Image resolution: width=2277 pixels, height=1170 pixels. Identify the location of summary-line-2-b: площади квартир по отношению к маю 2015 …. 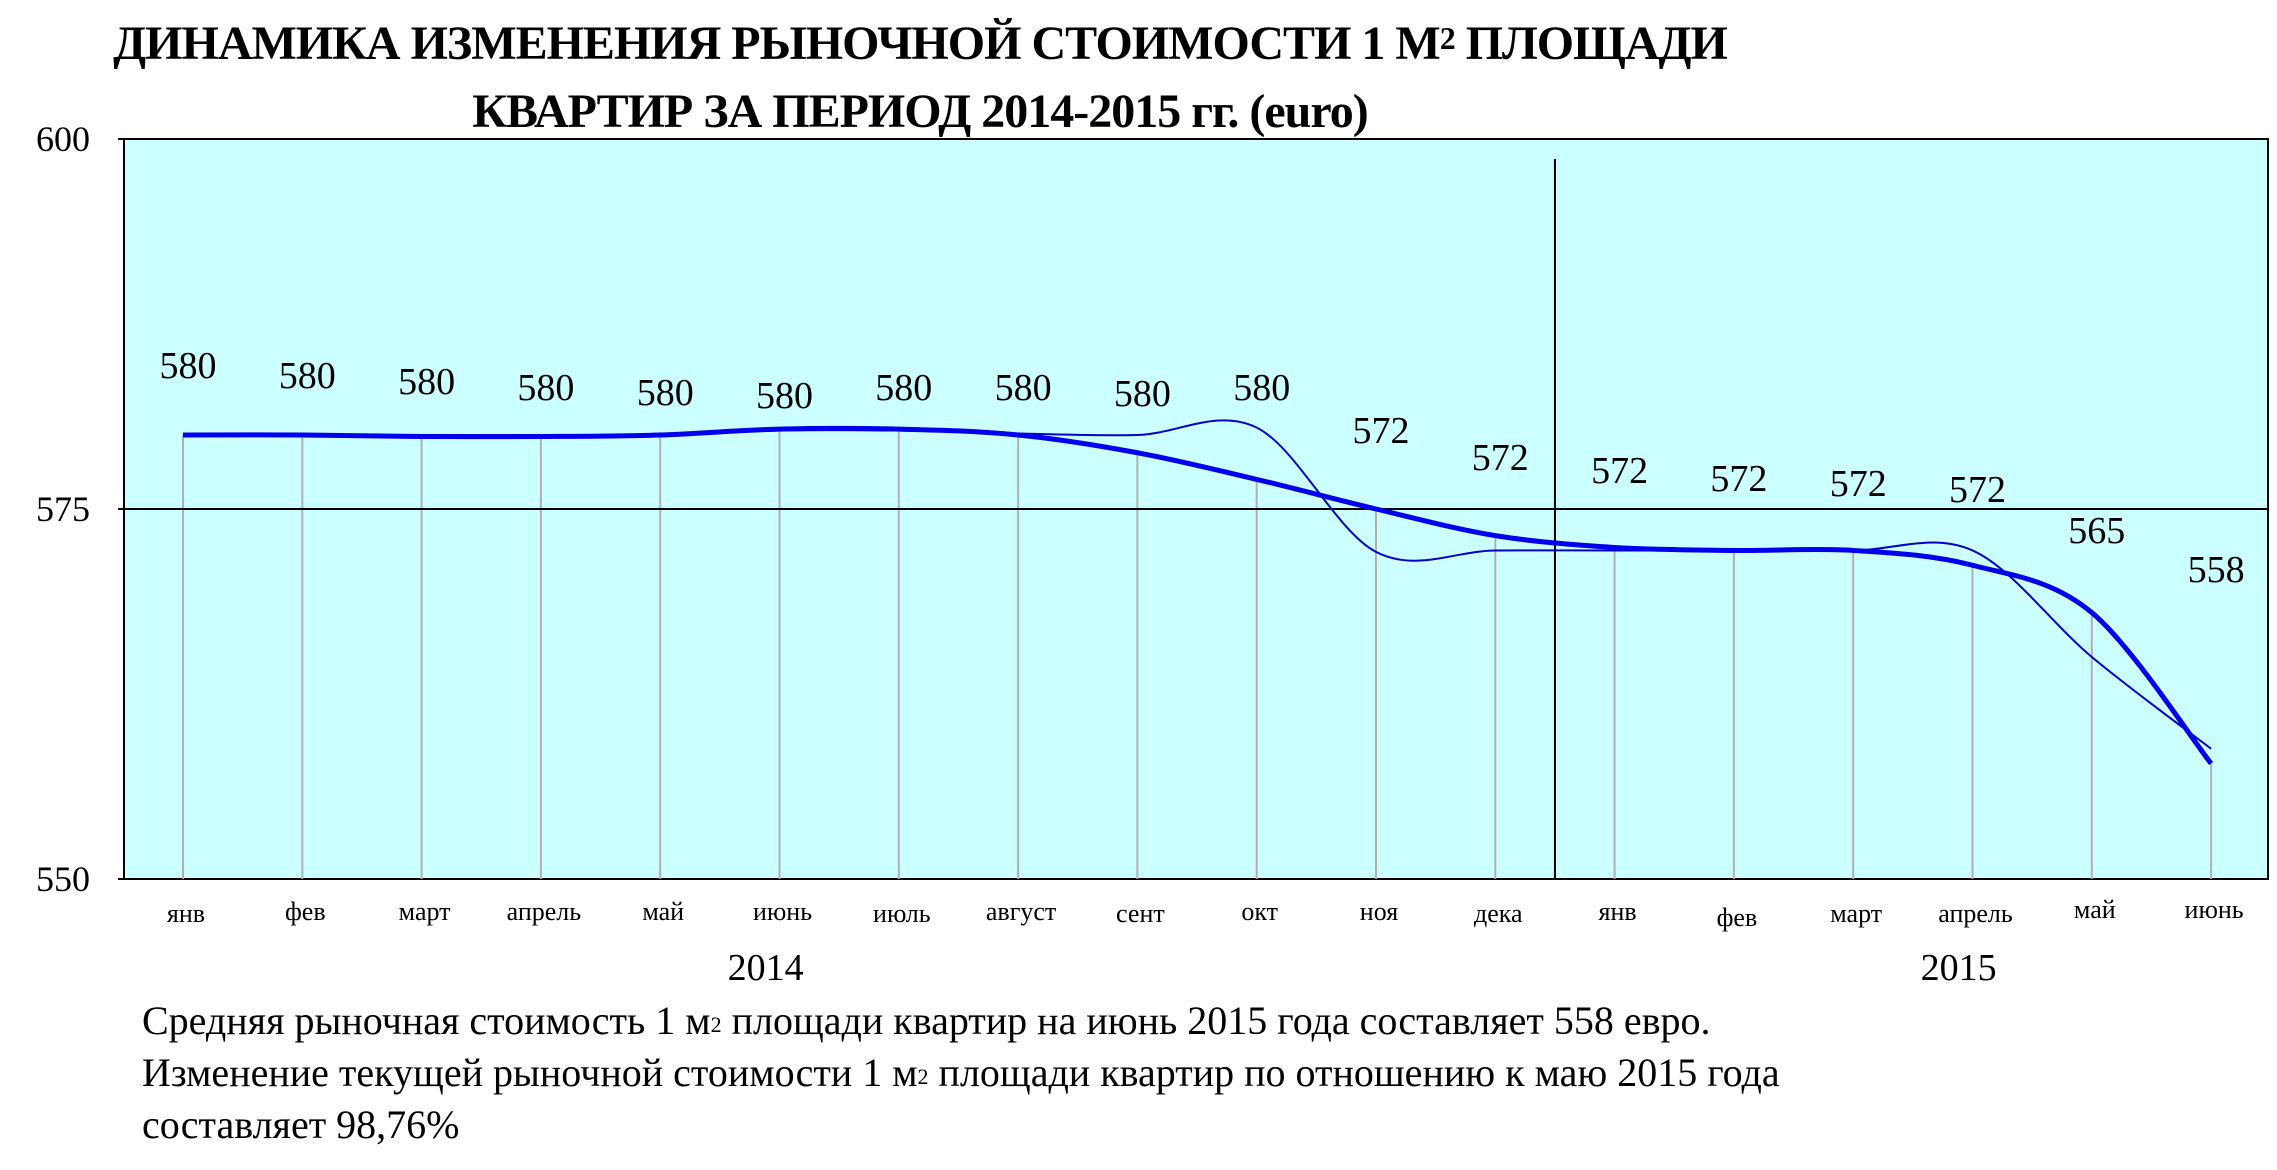
(1354, 1072).